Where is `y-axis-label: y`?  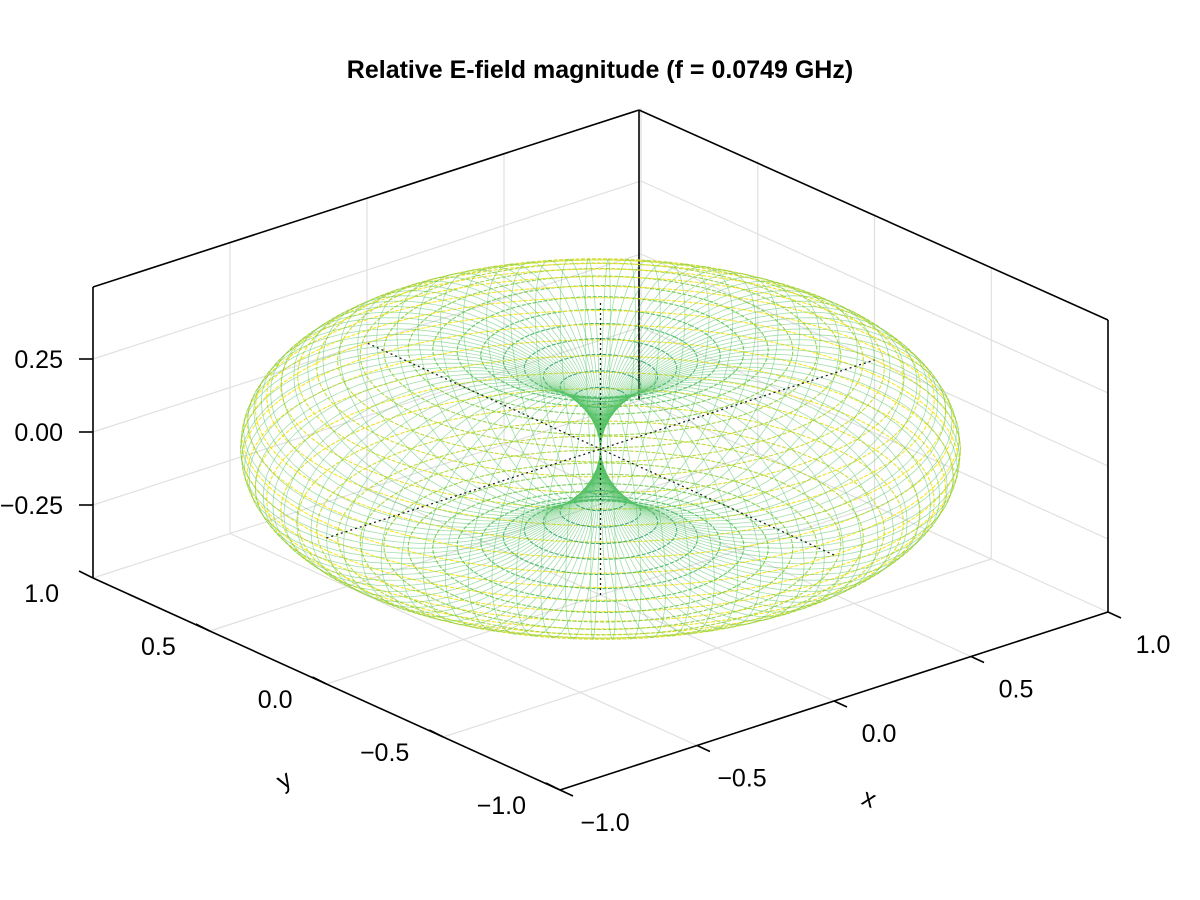 y-axis-label: y is located at coordinates (284, 780).